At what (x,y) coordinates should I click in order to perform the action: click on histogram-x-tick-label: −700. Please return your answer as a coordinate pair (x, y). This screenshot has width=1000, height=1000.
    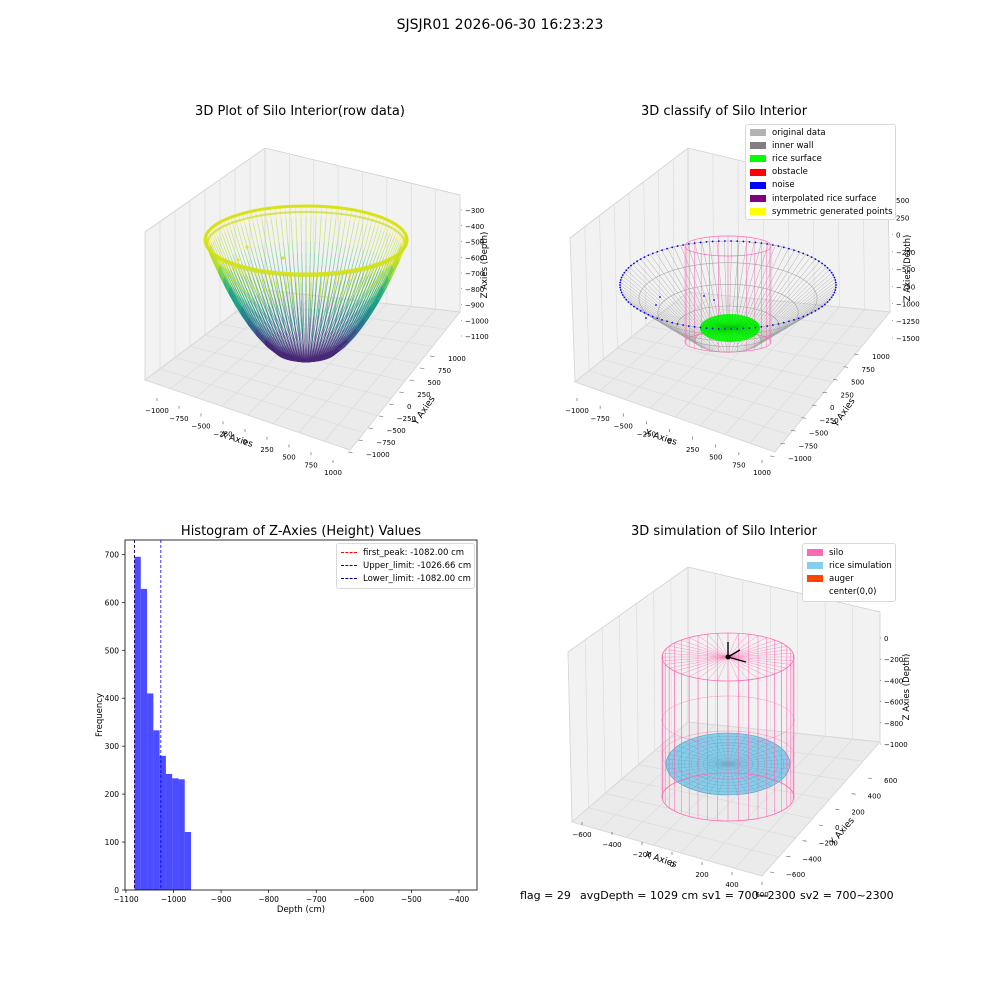
    Looking at the image, I should click on (316, 899).